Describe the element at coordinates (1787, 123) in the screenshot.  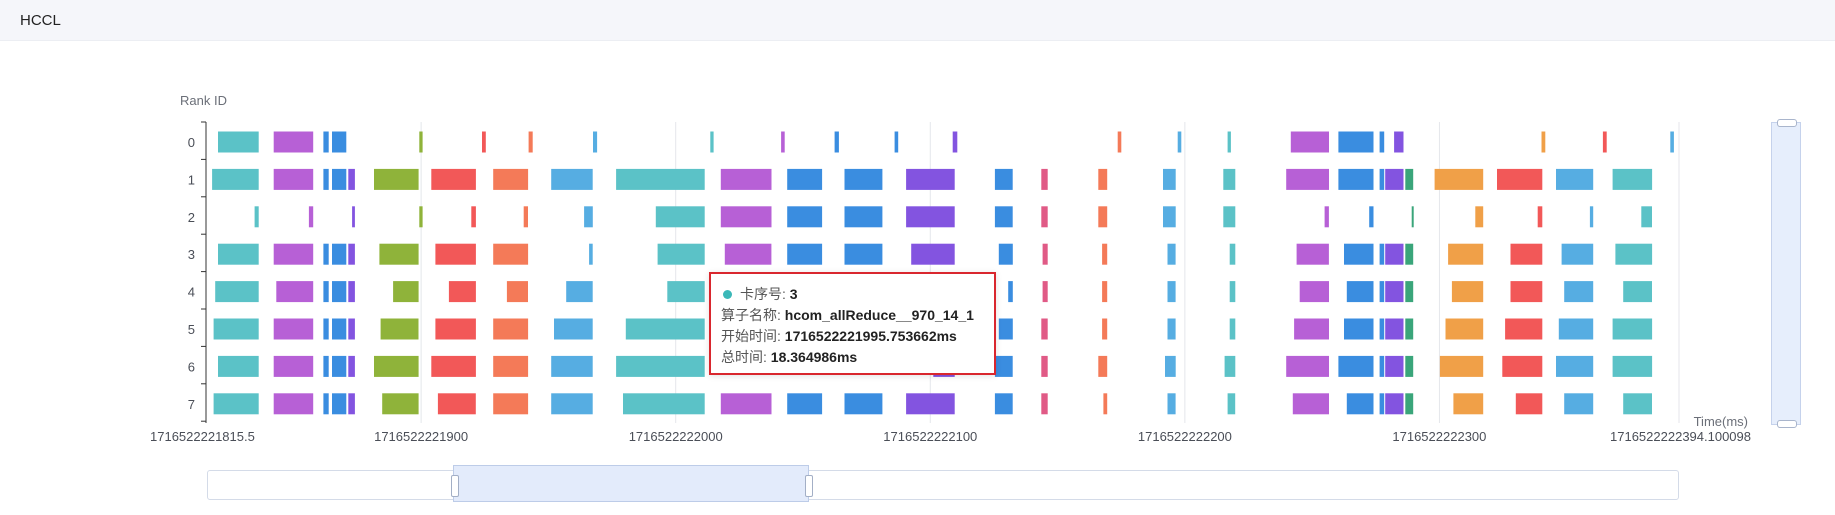
I see `vertical-zoom-handle-top` at that location.